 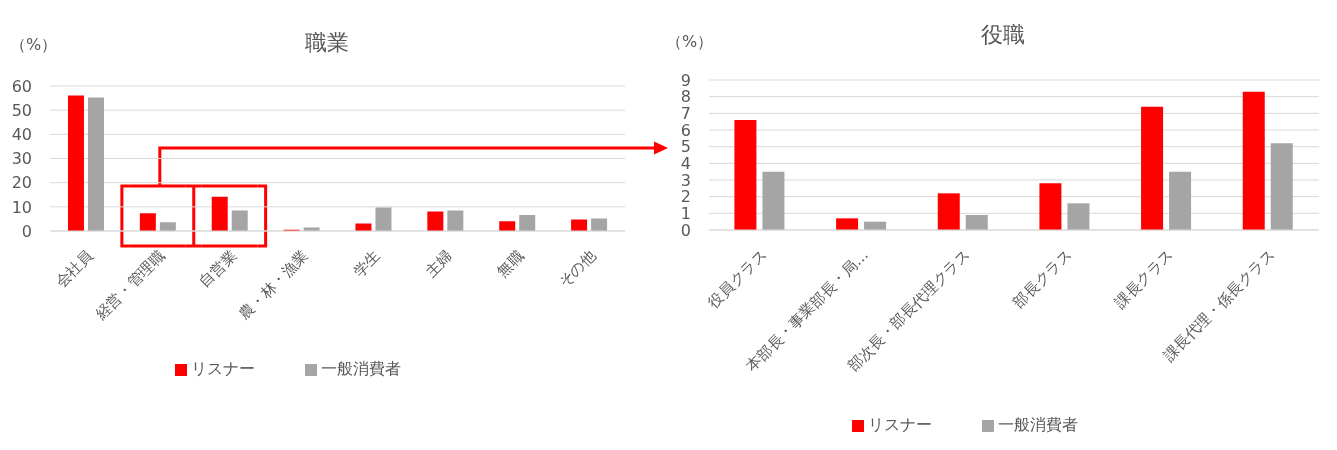 I want to click on y-tick-label: 9, so click(x=685, y=80).